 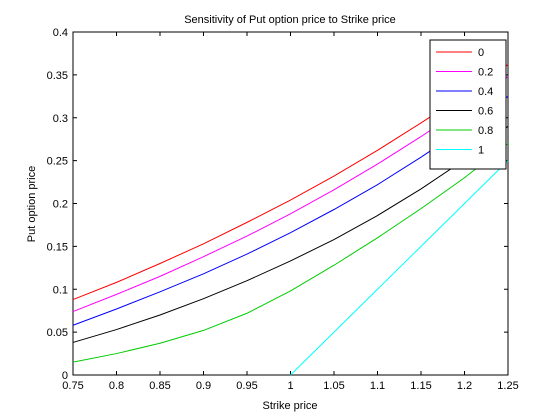 I want to click on y-tick-label: 0, so click(x=65, y=376).